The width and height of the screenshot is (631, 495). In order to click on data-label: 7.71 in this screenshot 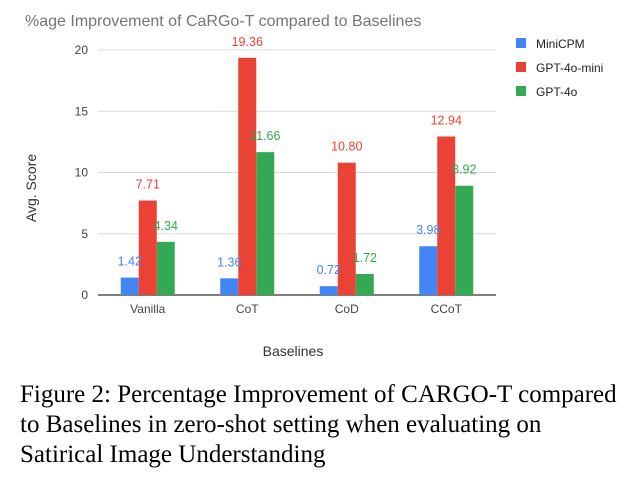, I will do `click(148, 185)`.